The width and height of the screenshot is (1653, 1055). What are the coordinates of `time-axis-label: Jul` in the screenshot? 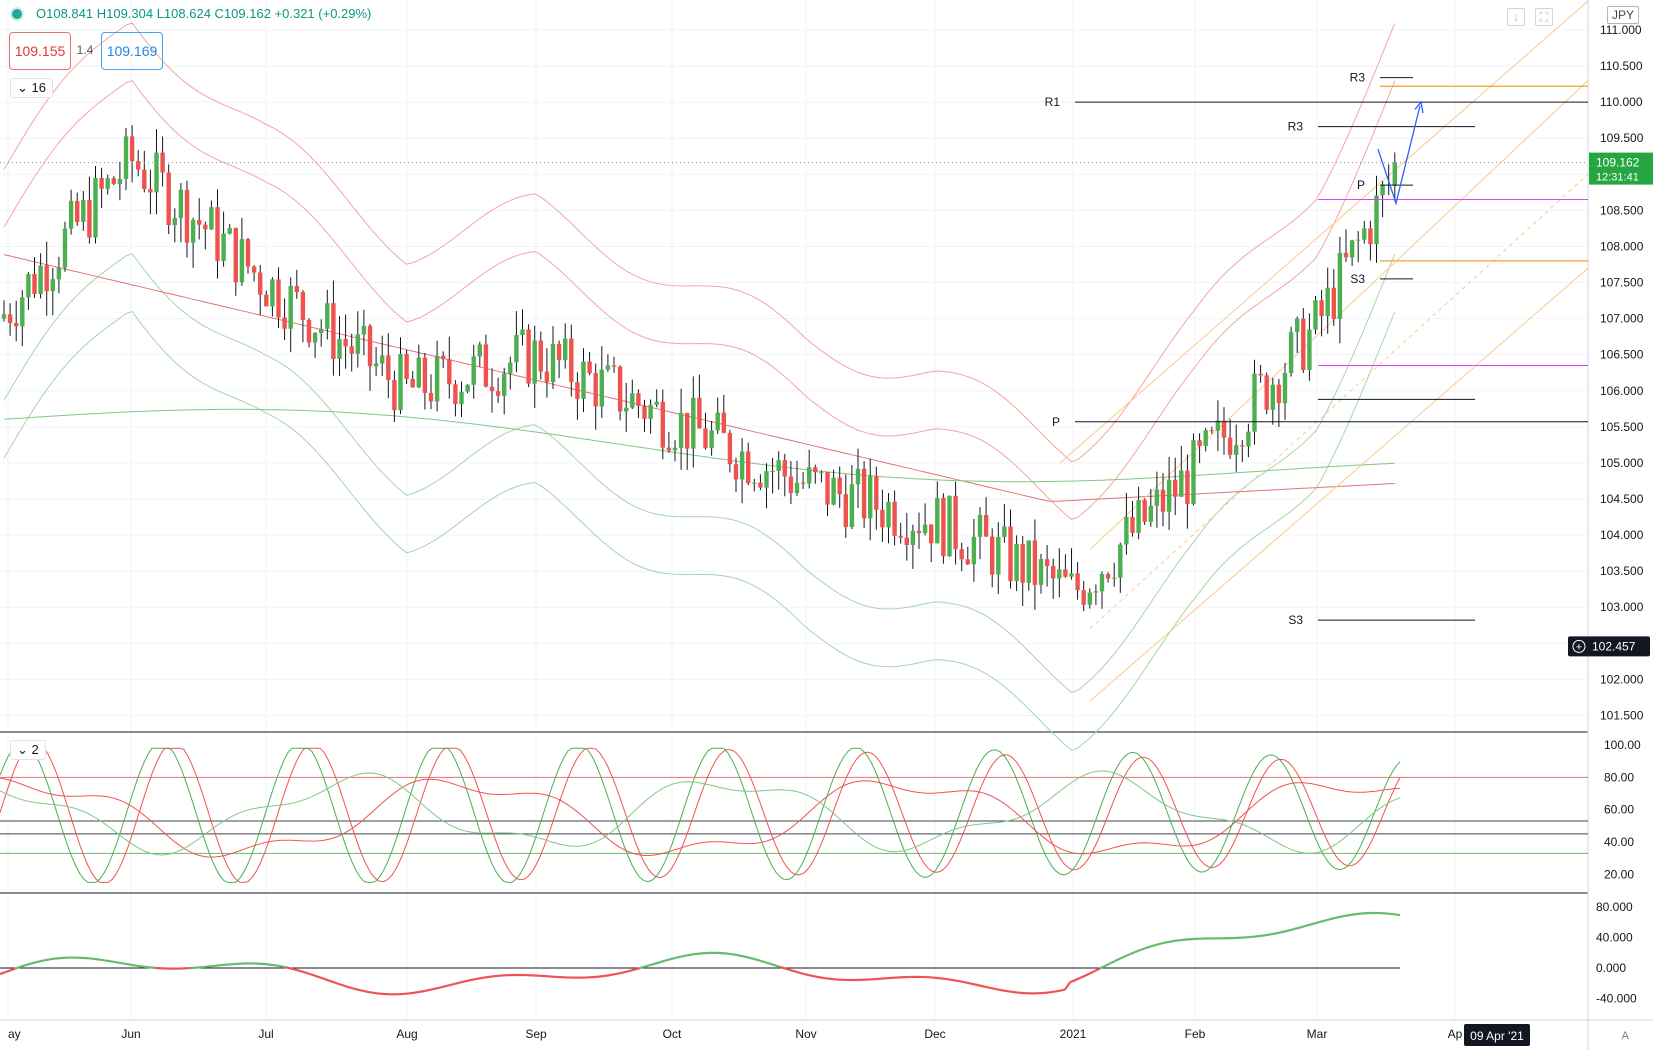 It's located at (265, 1034).